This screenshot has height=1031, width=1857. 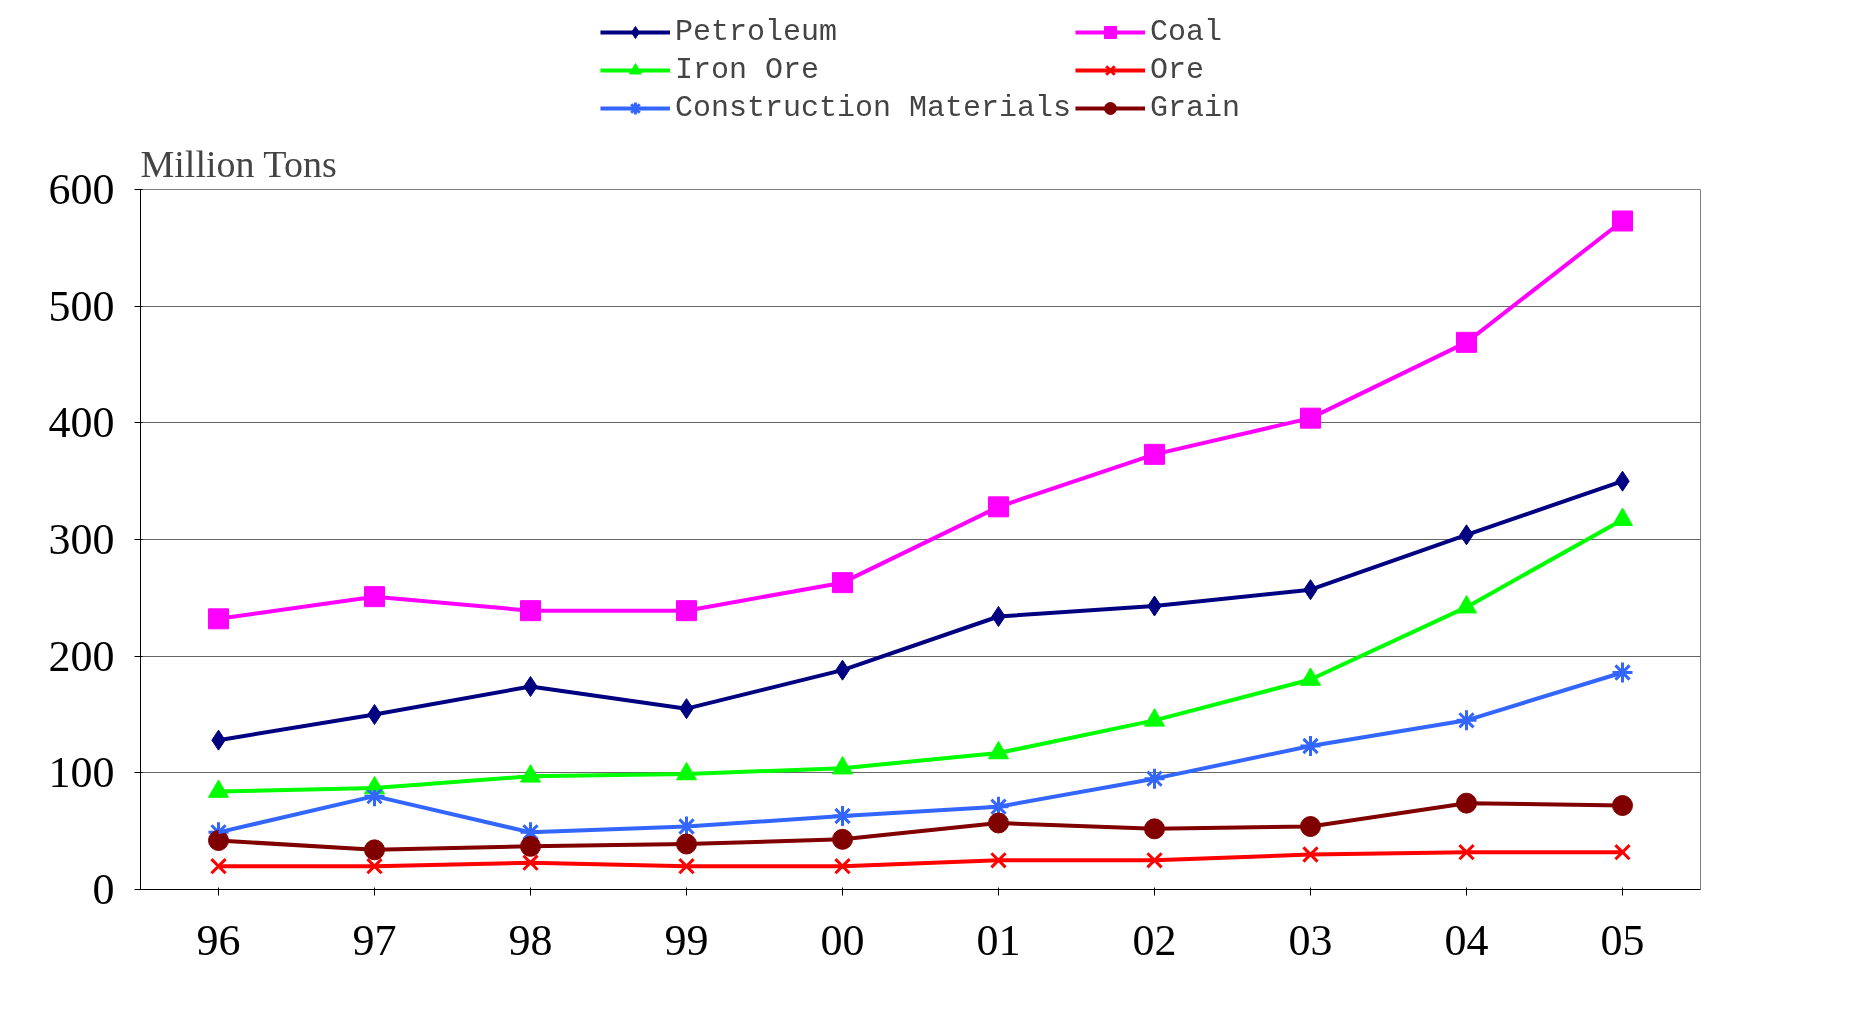 What do you see at coordinates (81, 306) in the screenshot?
I see `y-tick-label: 500` at bounding box center [81, 306].